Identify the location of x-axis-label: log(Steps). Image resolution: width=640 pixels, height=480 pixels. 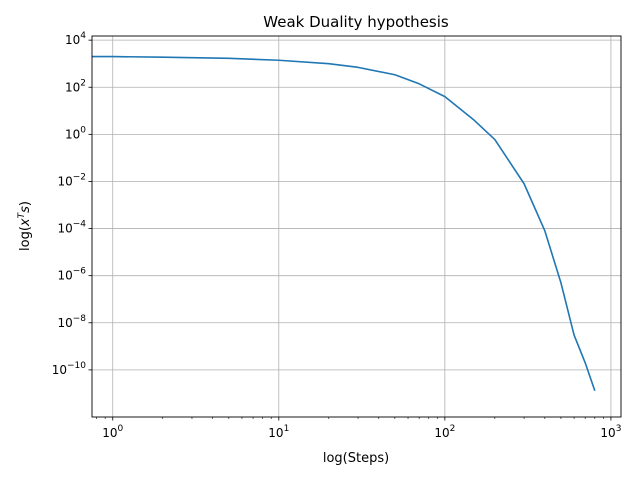
(356, 458).